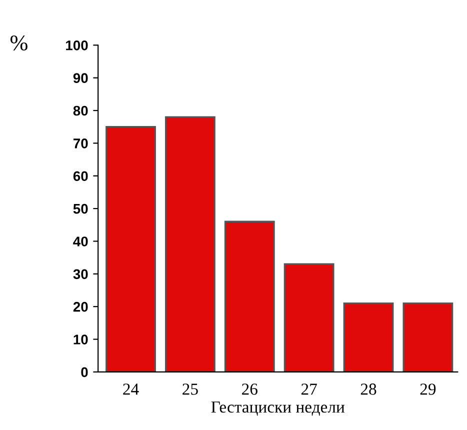 The image size is (467, 430). What do you see at coordinates (80, 111) in the screenshot?
I see `y-tick-label: 80` at bounding box center [80, 111].